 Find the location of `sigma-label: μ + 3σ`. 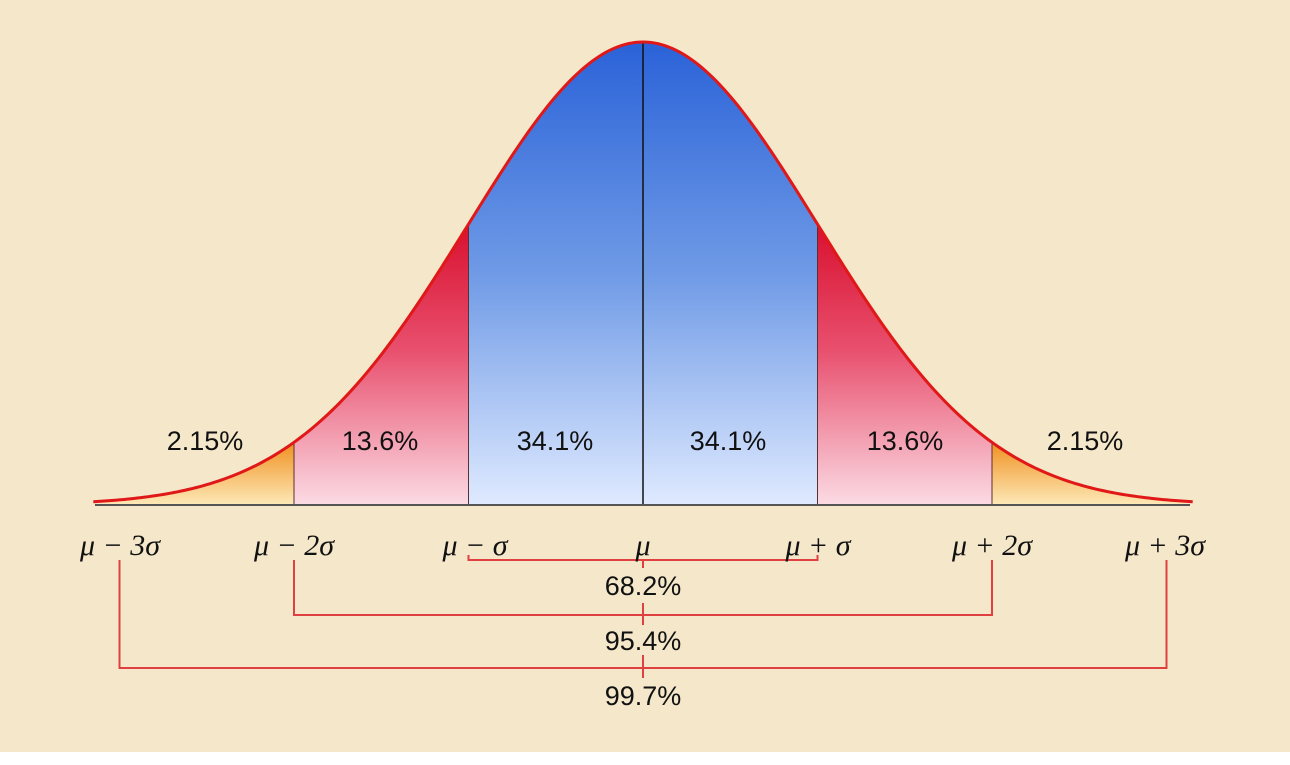

sigma-label: μ + 3σ is located at coordinates (1165, 545).